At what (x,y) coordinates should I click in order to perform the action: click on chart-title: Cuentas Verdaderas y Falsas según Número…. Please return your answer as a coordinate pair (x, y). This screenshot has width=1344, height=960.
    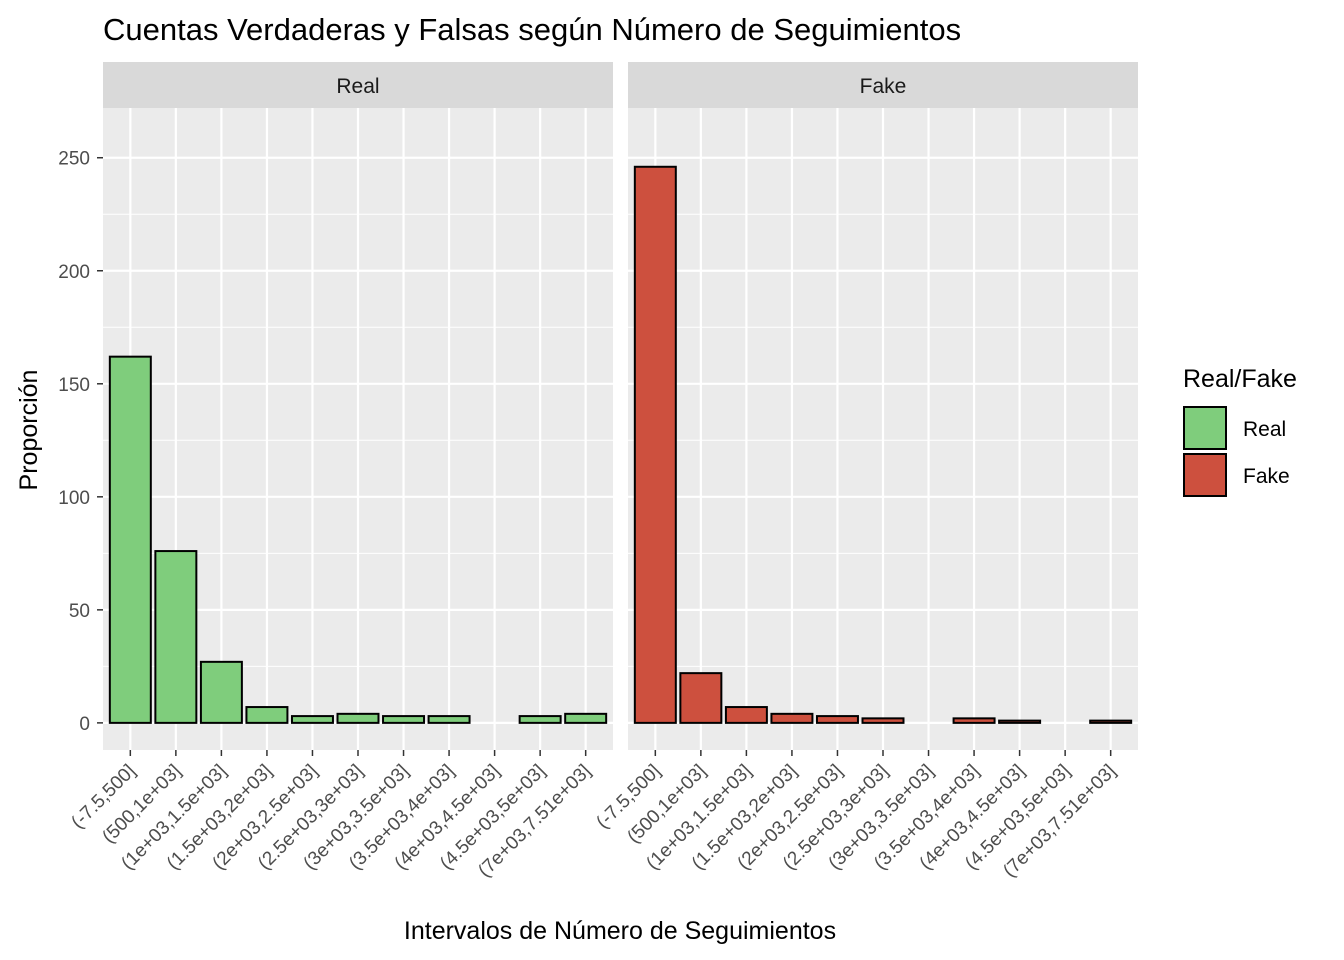
    Looking at the image, I should click on (532, 29).